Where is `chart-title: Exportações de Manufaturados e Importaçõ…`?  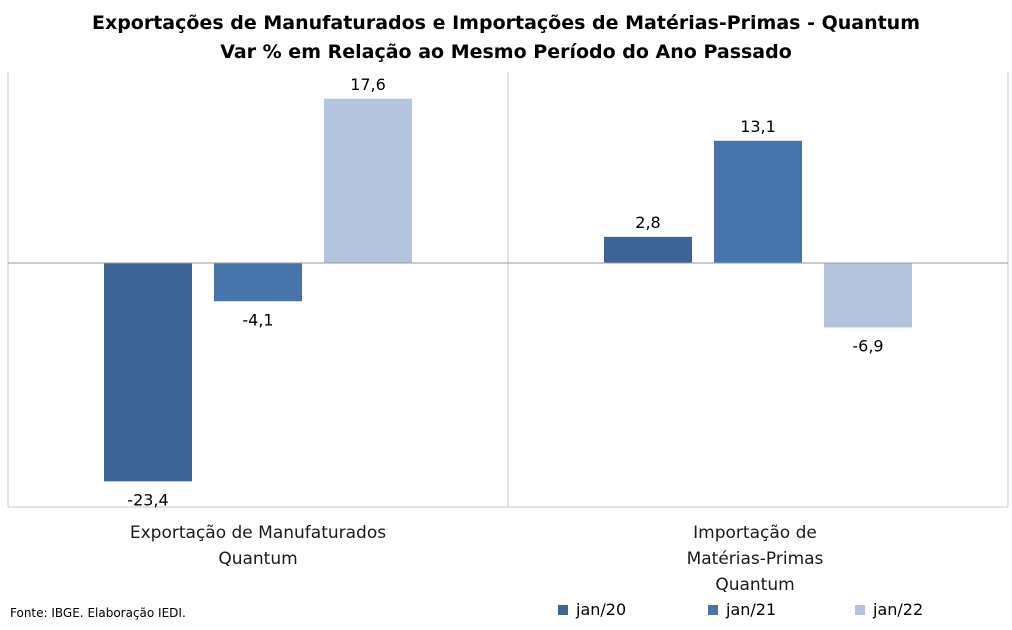 chart-title: Exportações de Manufaturados e Importaçõ… is located at coordinates (506, 23).